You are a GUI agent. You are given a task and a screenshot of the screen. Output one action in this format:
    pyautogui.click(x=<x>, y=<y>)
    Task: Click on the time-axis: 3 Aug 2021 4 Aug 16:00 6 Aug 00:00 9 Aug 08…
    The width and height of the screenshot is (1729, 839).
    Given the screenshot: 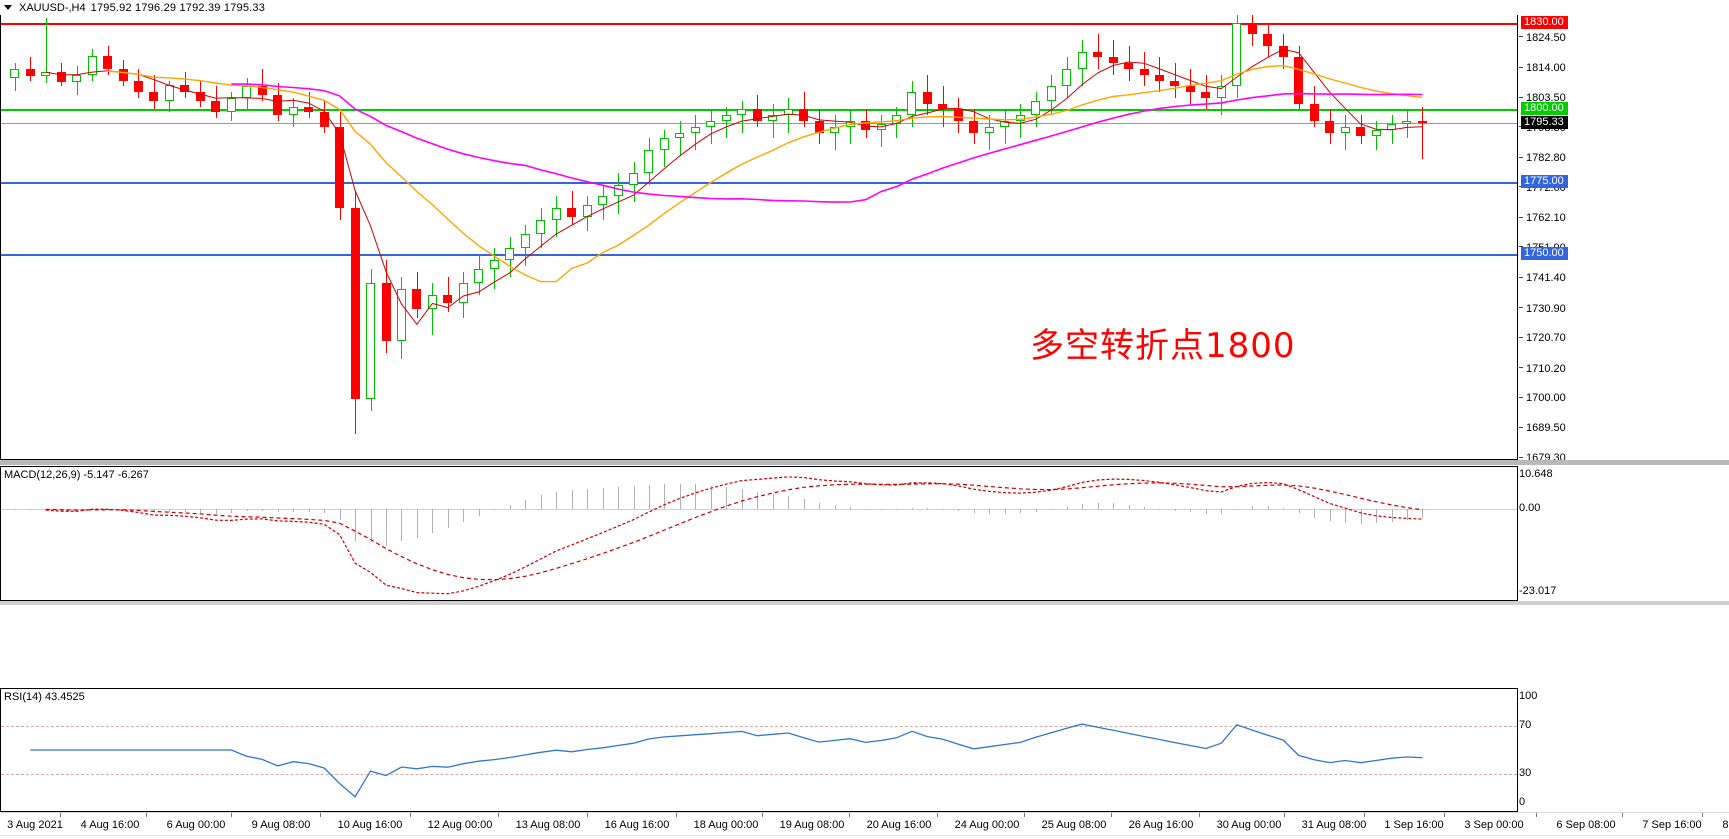 What is the action you would take?
    pyautogui.click(x=864, y=825)
    